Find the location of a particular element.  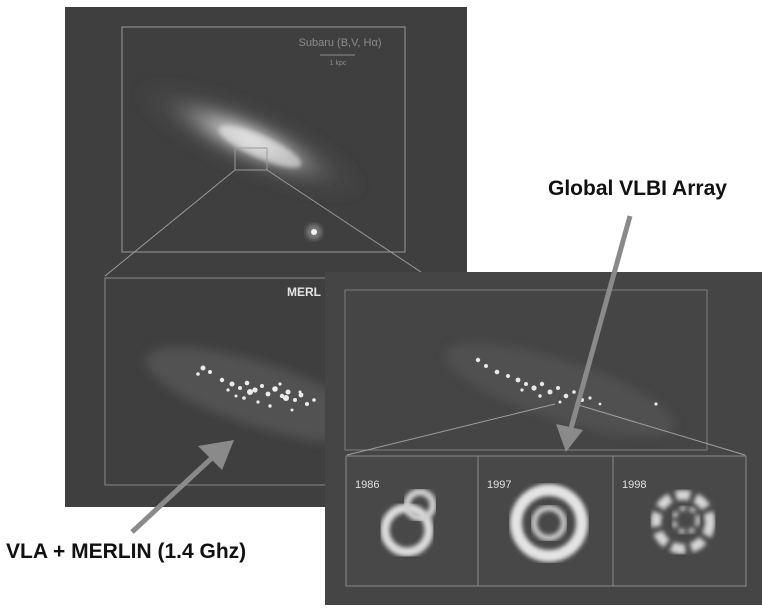

supernova-1997-image is located at coordinates (549, 523).